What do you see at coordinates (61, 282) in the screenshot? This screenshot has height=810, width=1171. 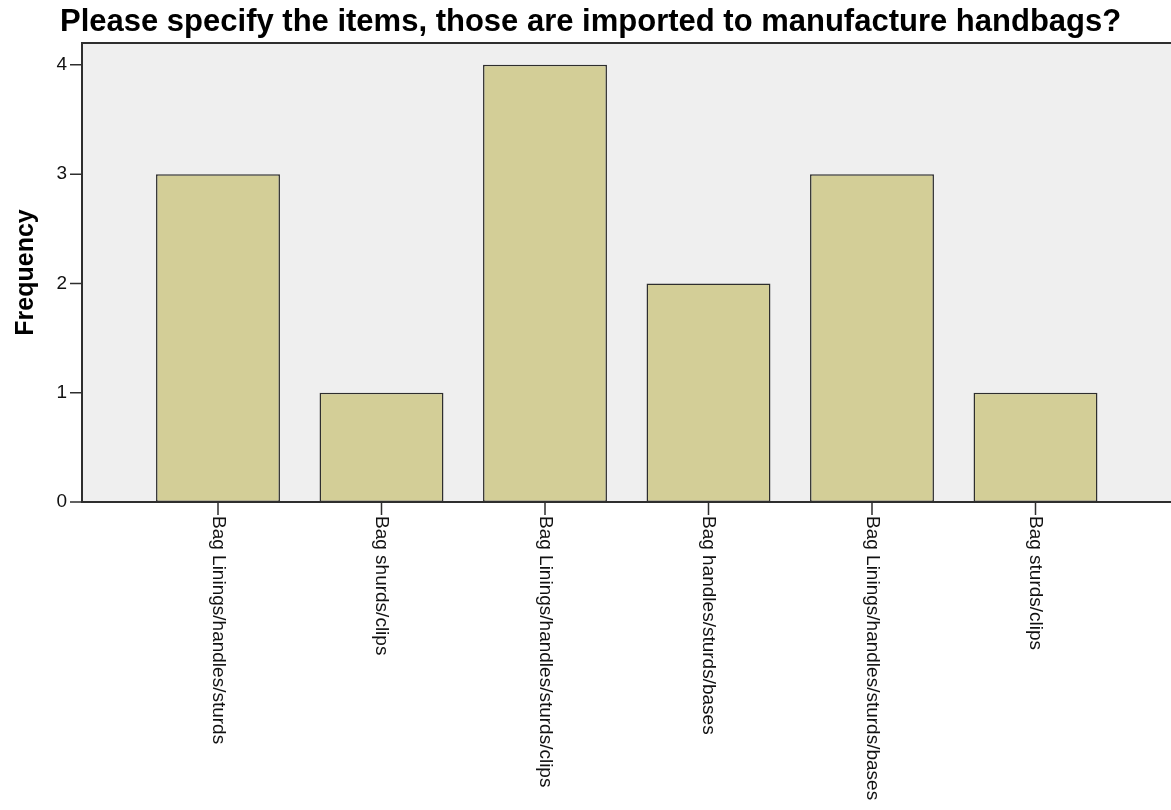 I see `y-tick-label: 2` at bounding box center [61, 282].